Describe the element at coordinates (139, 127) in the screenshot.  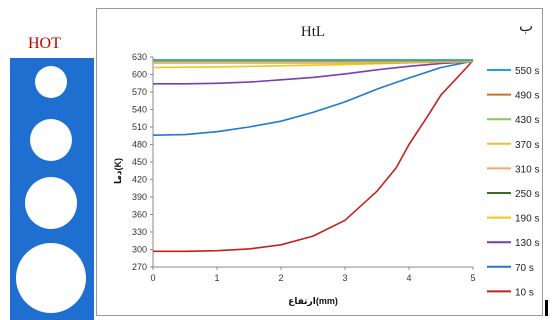
I see `y-tick-label: 510` at that location.